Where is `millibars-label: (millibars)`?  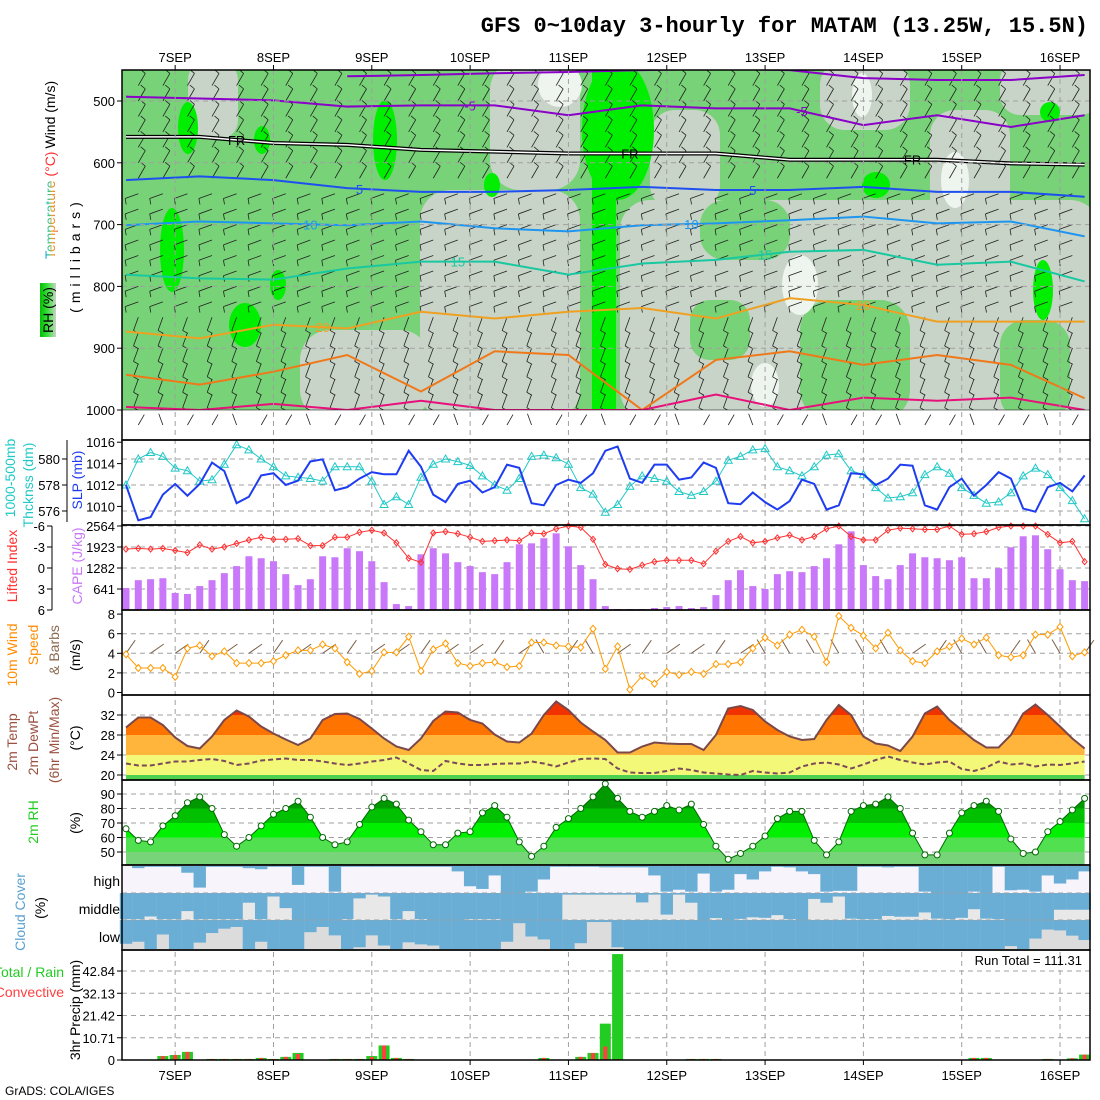
millibars-label: (millibars) is located at coordinates (75, 255).